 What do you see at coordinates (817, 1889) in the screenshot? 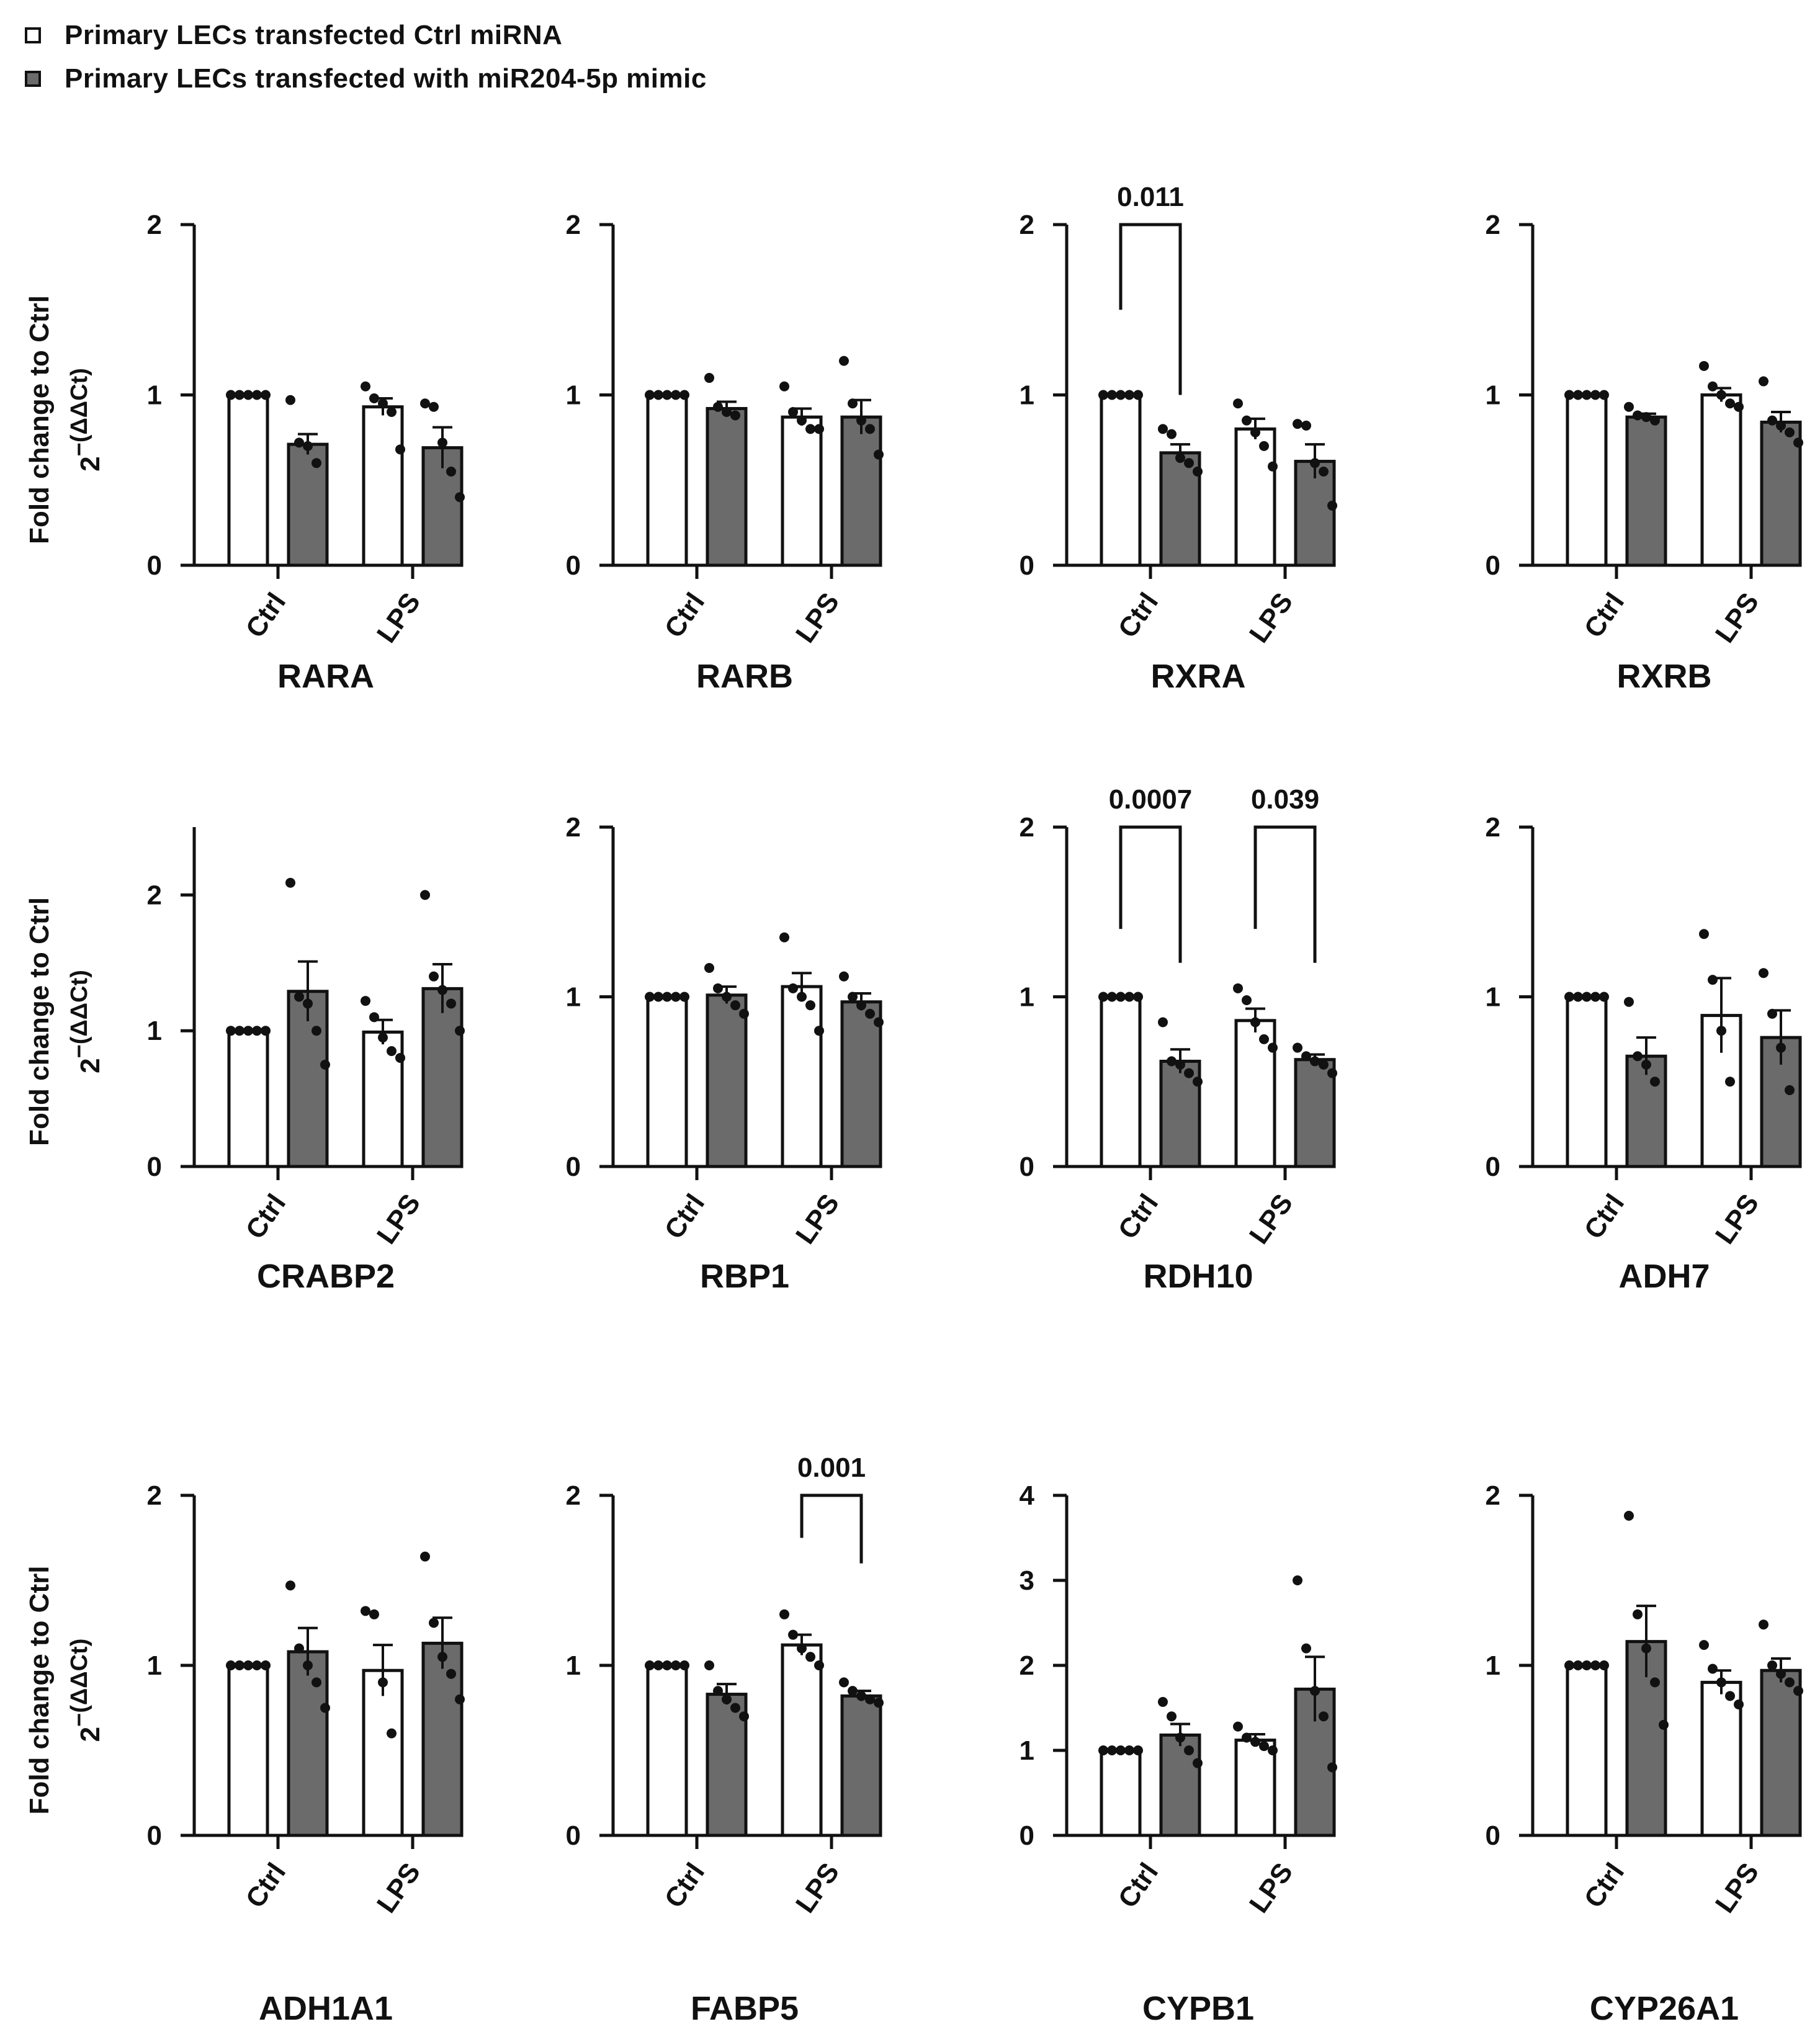
I see `x-tick-label-fabp5: LPS` at bounding box center [817, 1889].